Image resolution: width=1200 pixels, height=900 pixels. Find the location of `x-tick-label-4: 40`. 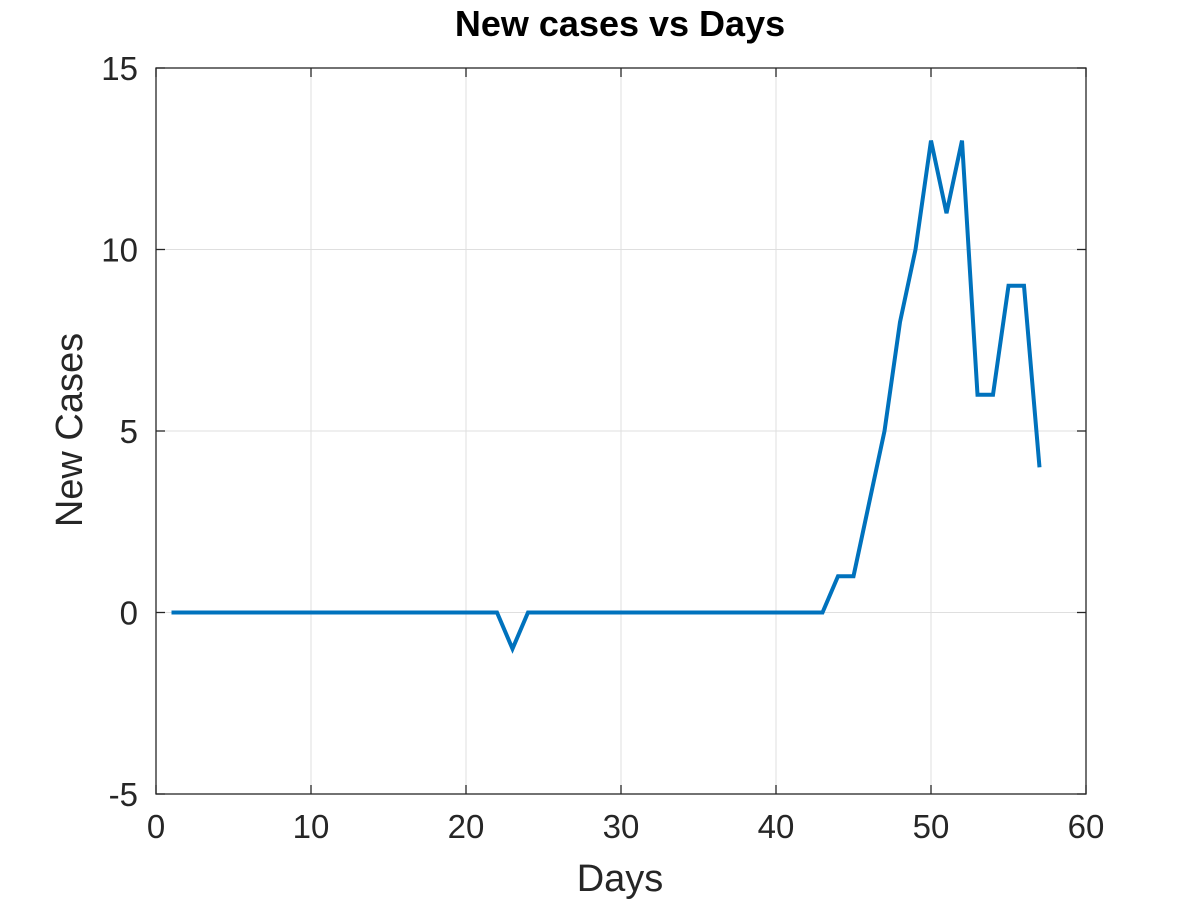

x-tick-label-4: 40 is located at coordinates (776, 826).